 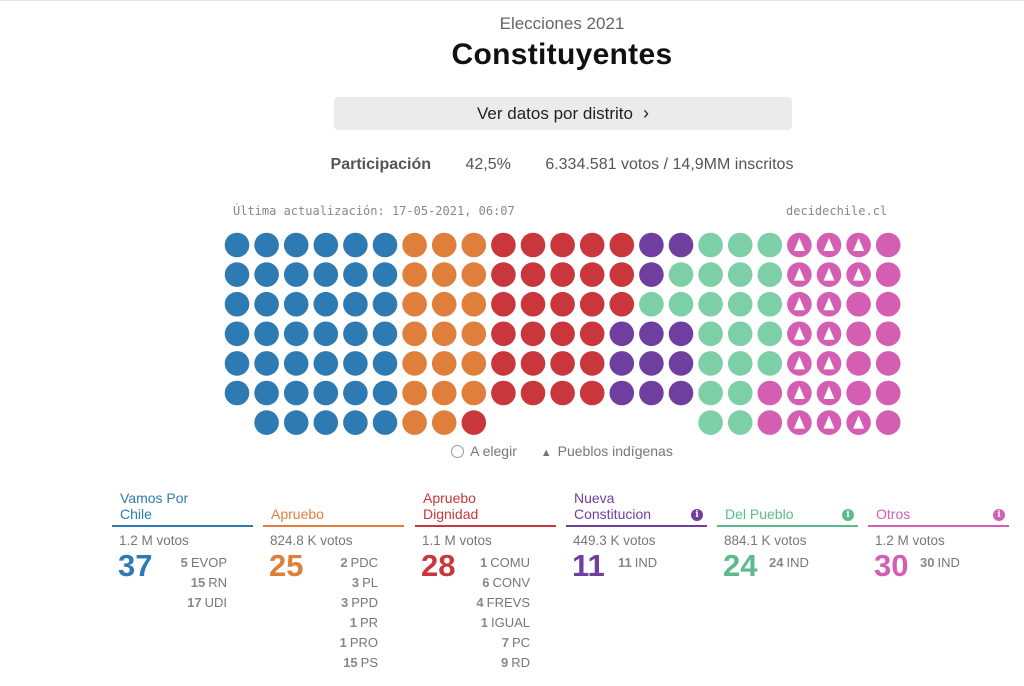 What do you see at coordinates (364, 602) in the screenshot?
I see `sub-party-name: PPD` at bounding box center [364, 602].